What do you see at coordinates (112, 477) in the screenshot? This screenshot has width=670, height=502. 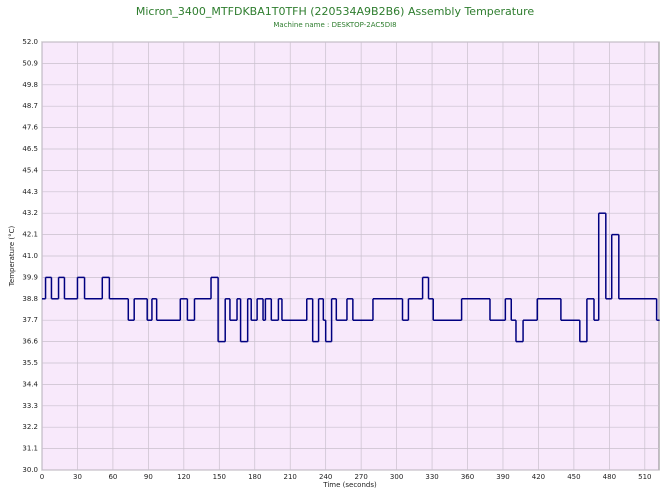 I see `x-tick-label: 60` at bounding box center [112, 477].